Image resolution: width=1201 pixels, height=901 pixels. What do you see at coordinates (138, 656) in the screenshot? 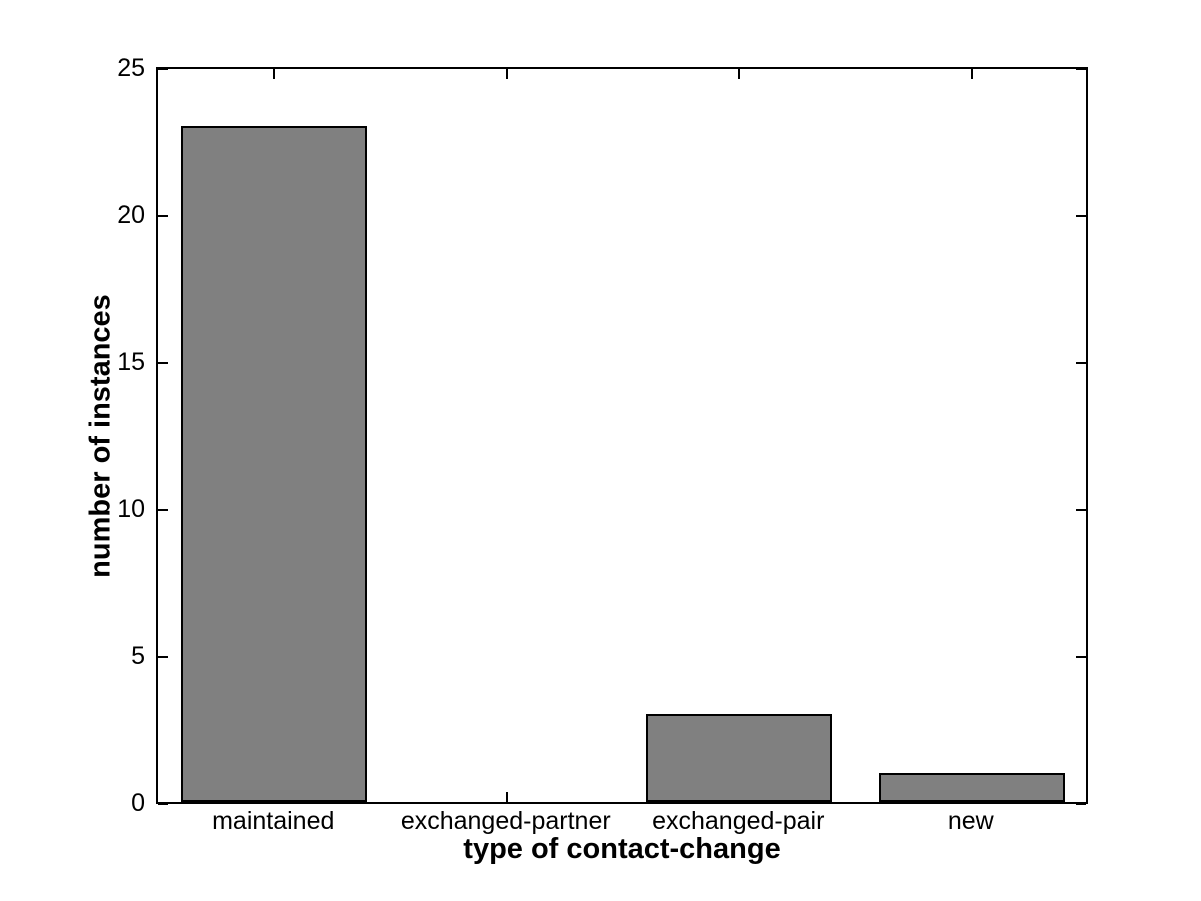
I see `y-tick-label: 5` at bounding box center [138, 656].